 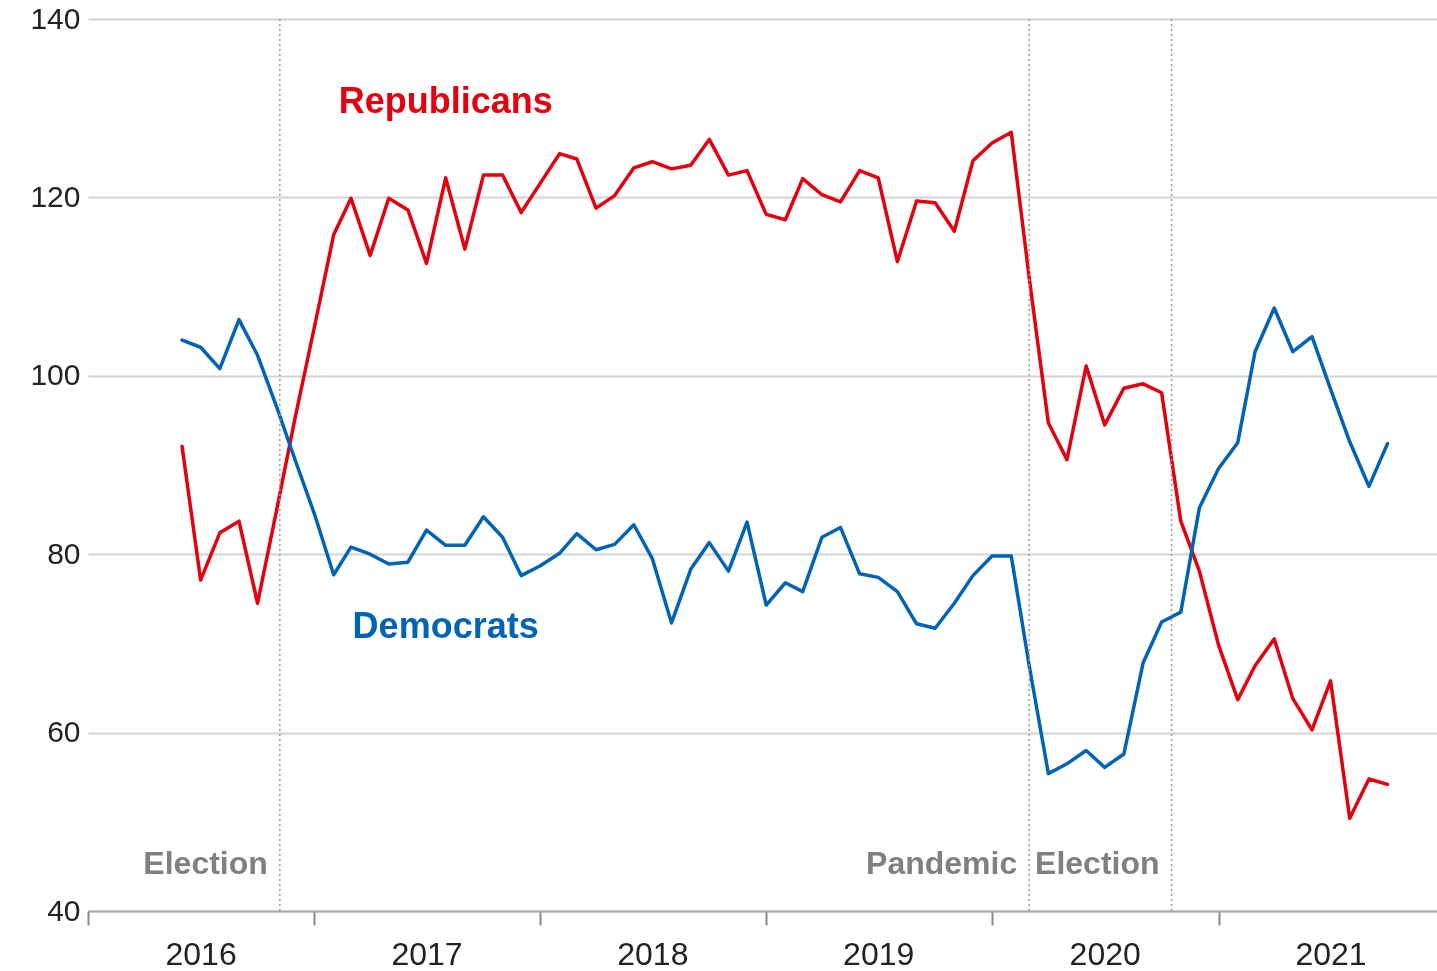 I want to click on y-tick-label: 120, so click(x=55, y=196).